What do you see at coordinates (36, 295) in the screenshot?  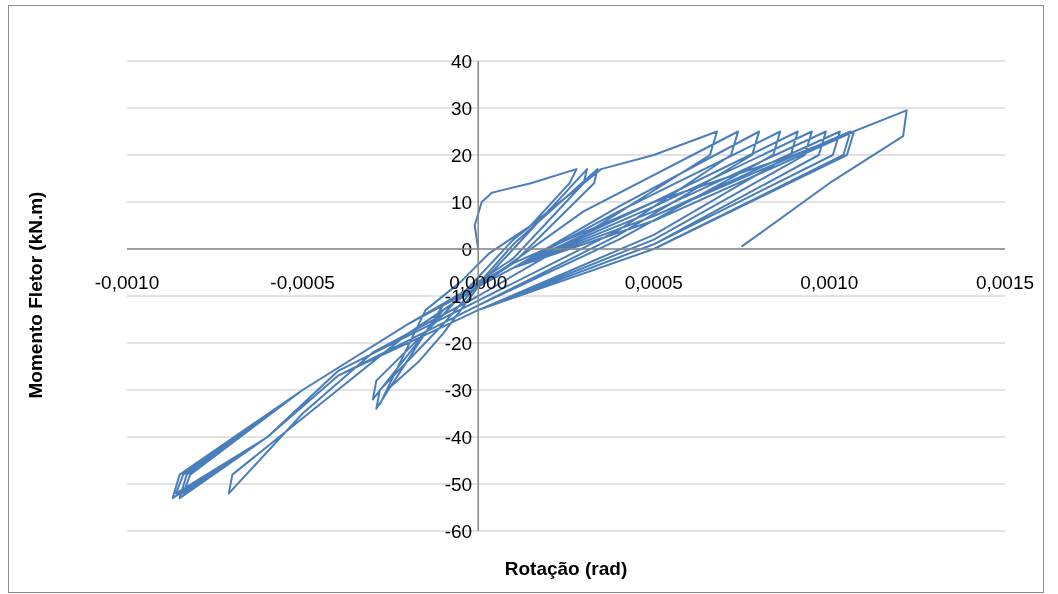 I see `y-axis-title: Momento Fletor (kN.m)` at bounding box center [36, 295].